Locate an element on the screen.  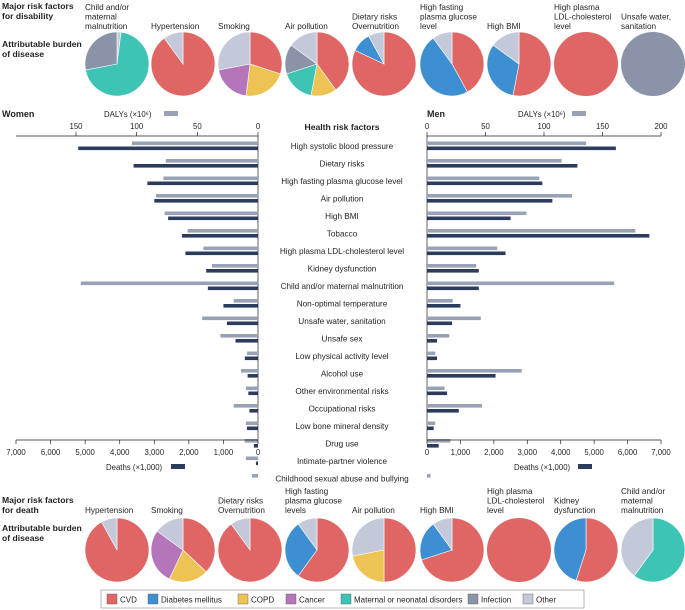
deaths-tick-label: 5,000 is located at coordinates (594, 452).